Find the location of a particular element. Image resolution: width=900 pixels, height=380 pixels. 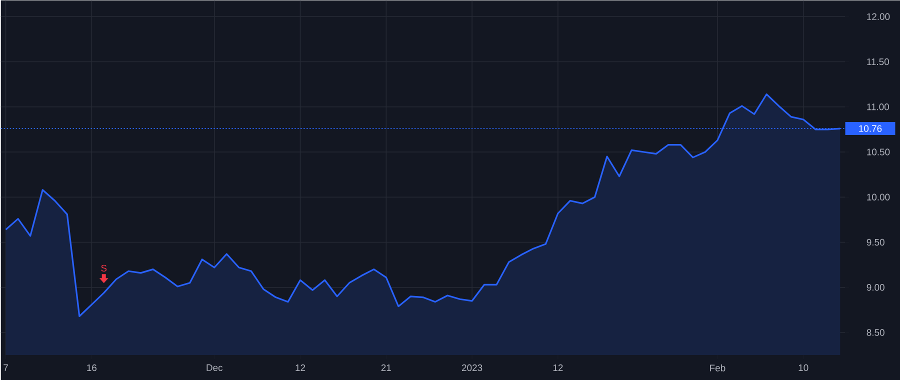

y-tick-label: 8.50 is located at coordinates (875, 332).